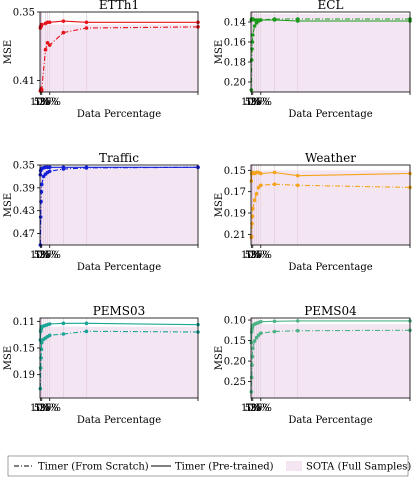 The image size is (415, 482). I want to click on y-tick-label: 0.39, so click(24, 188).